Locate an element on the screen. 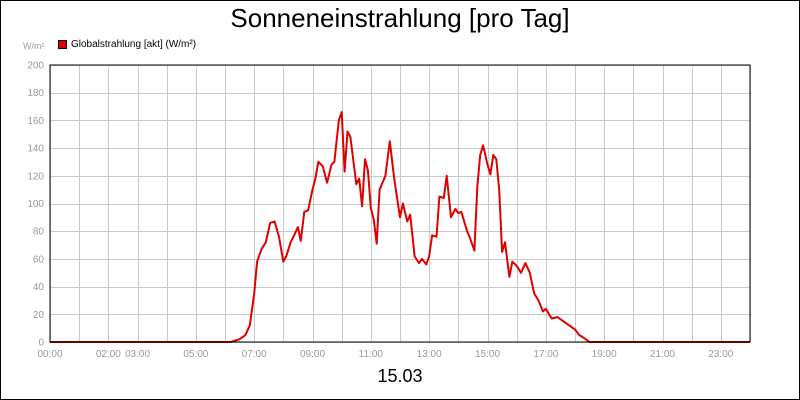 The width and height of the screenshot is (800, 400). x-tick-label: 21:00 is located at coordinates (662, 354).